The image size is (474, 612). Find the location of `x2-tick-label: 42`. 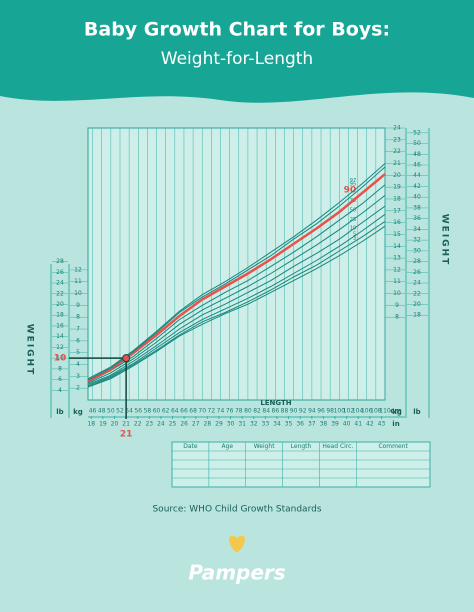

x2-tick-label: 42 is located at coordinates (370, 424).